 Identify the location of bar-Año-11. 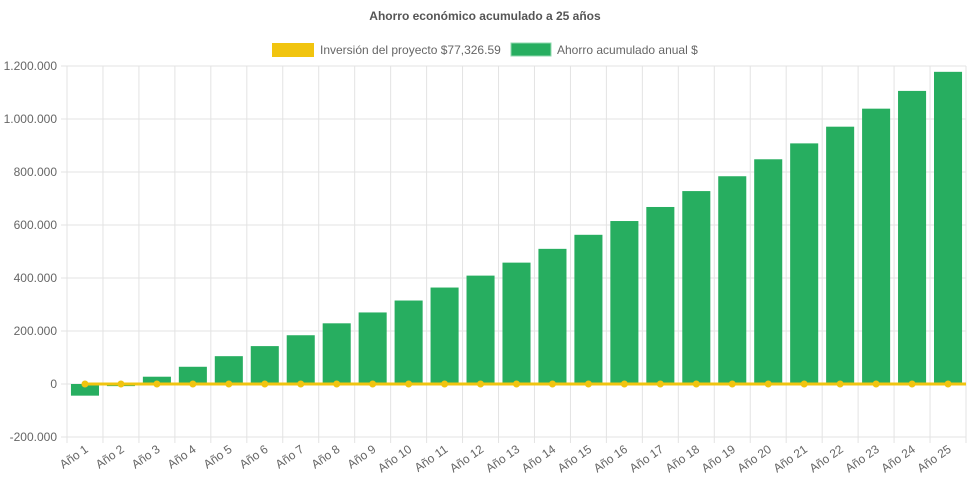
(444, 335).